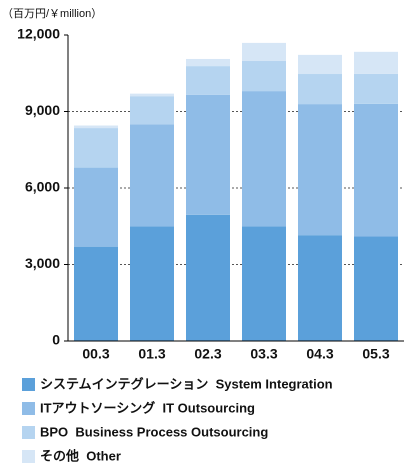 The height and width of the screenshot is (463, 414). Describe the element at coordinates (207, 354) in the screenshot. I see `x-tick-label: 02.3` at that location.